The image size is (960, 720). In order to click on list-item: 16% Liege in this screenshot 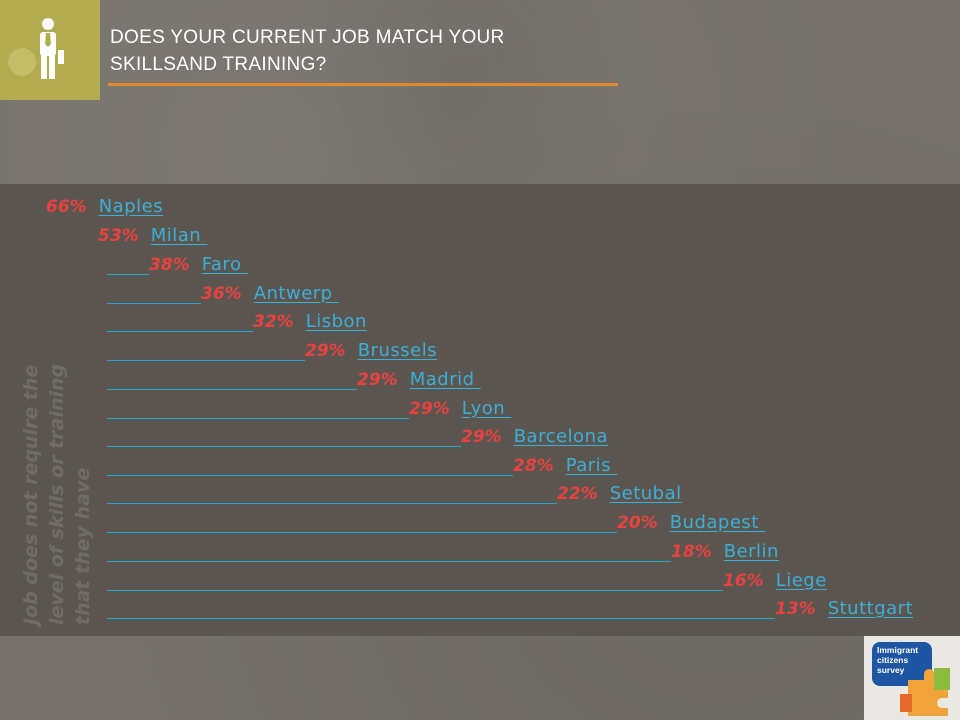, I will do `click(467, 582)`.